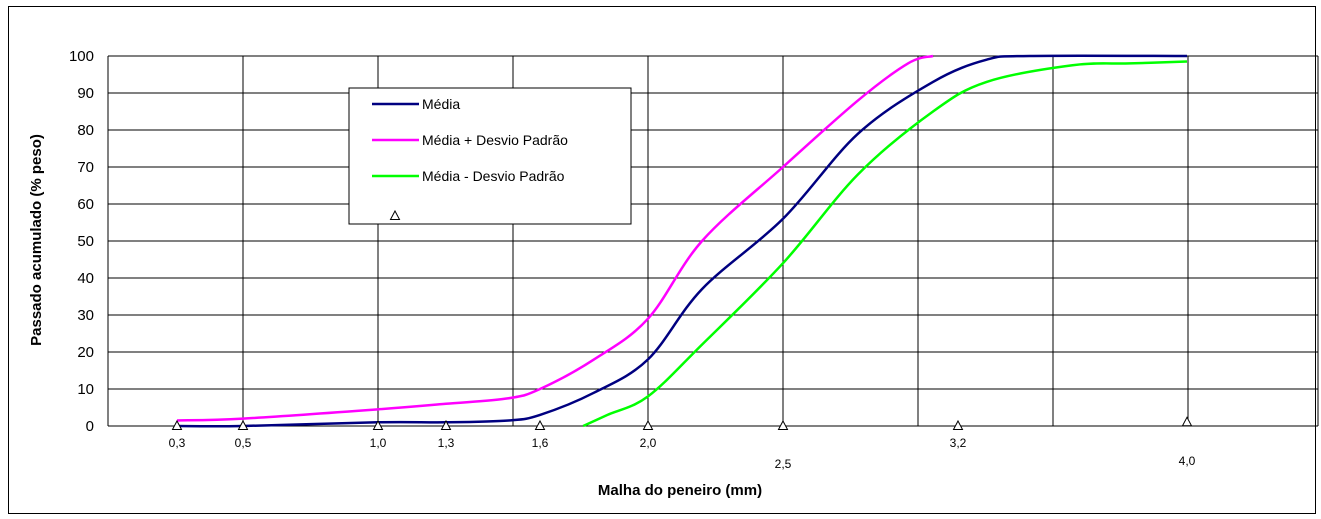  I want to click on x-tick-label: 2,5, so click(783, 464).